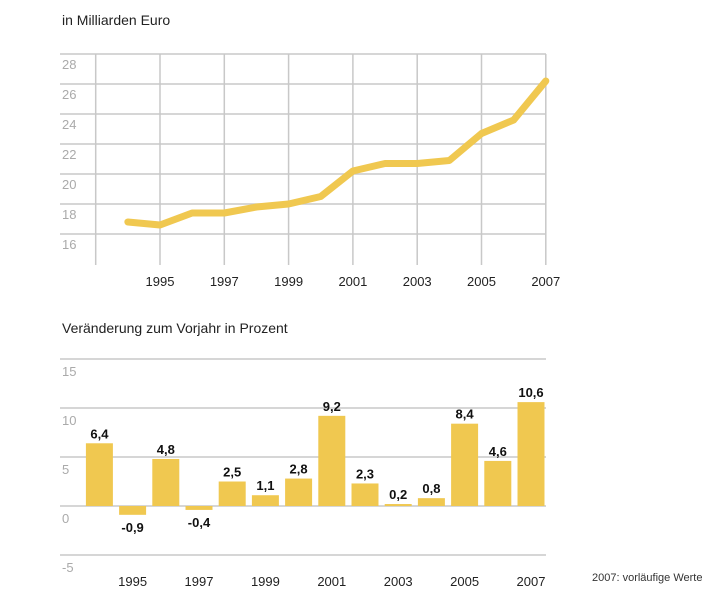 The width and height of the screenshot is (712, 600). What do you see at coordinates (498, 451) in the screenshot?
I see `bar-data-label: 4,6` at bounding box center [498, 451].